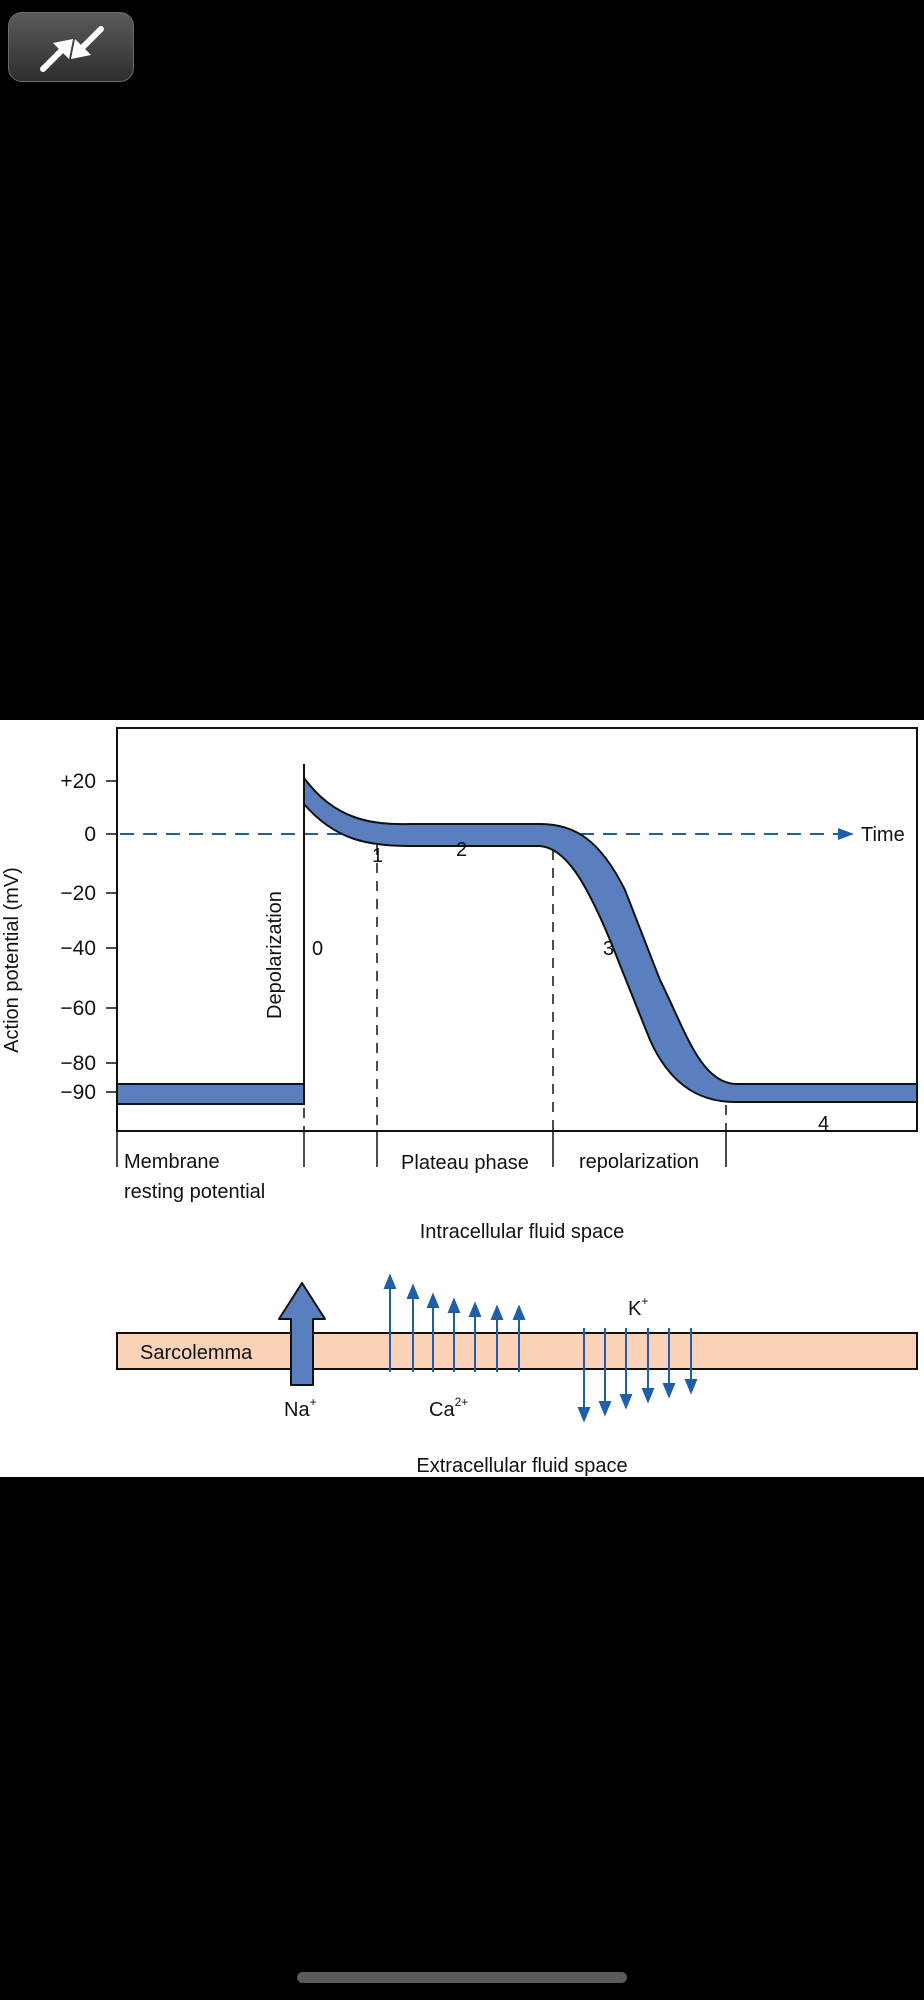 Image resolution: width=924 pixels, height=2000 pixels. I want to click on intracellular-label: Intracellular fluid space, so click(522, 1232).